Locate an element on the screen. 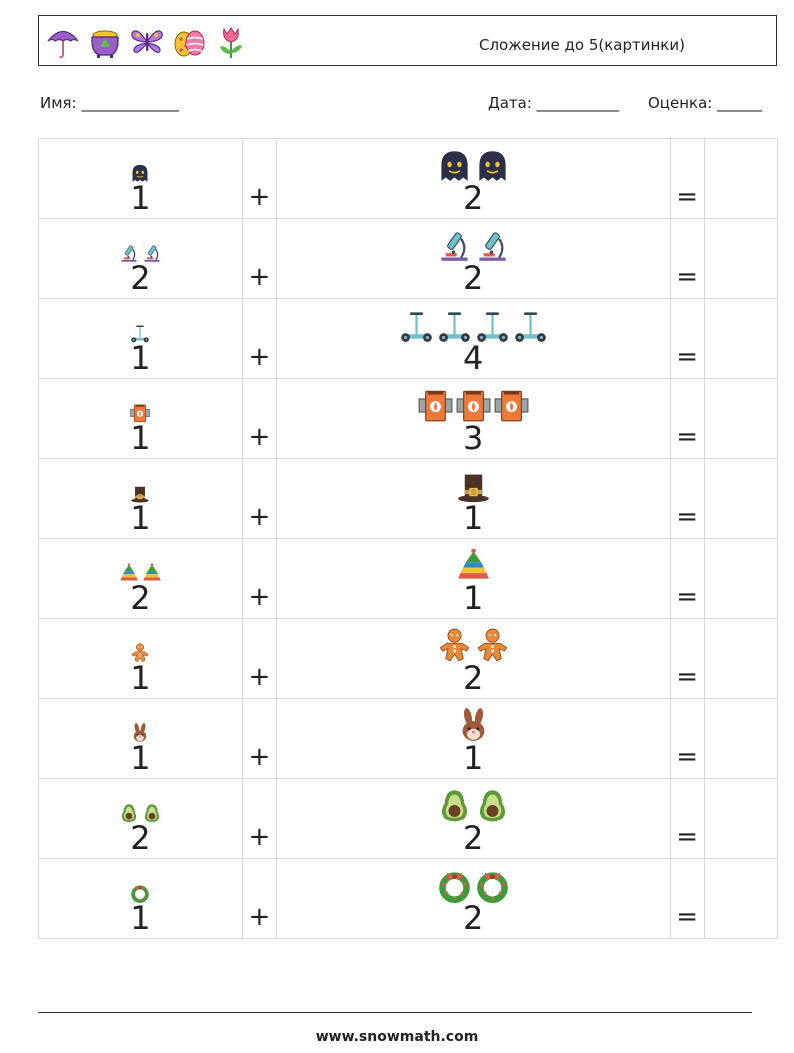 The width and height of the screenshot is (794, 1053). date-field: Дата: ___________ is located at coordinates (554, 103).